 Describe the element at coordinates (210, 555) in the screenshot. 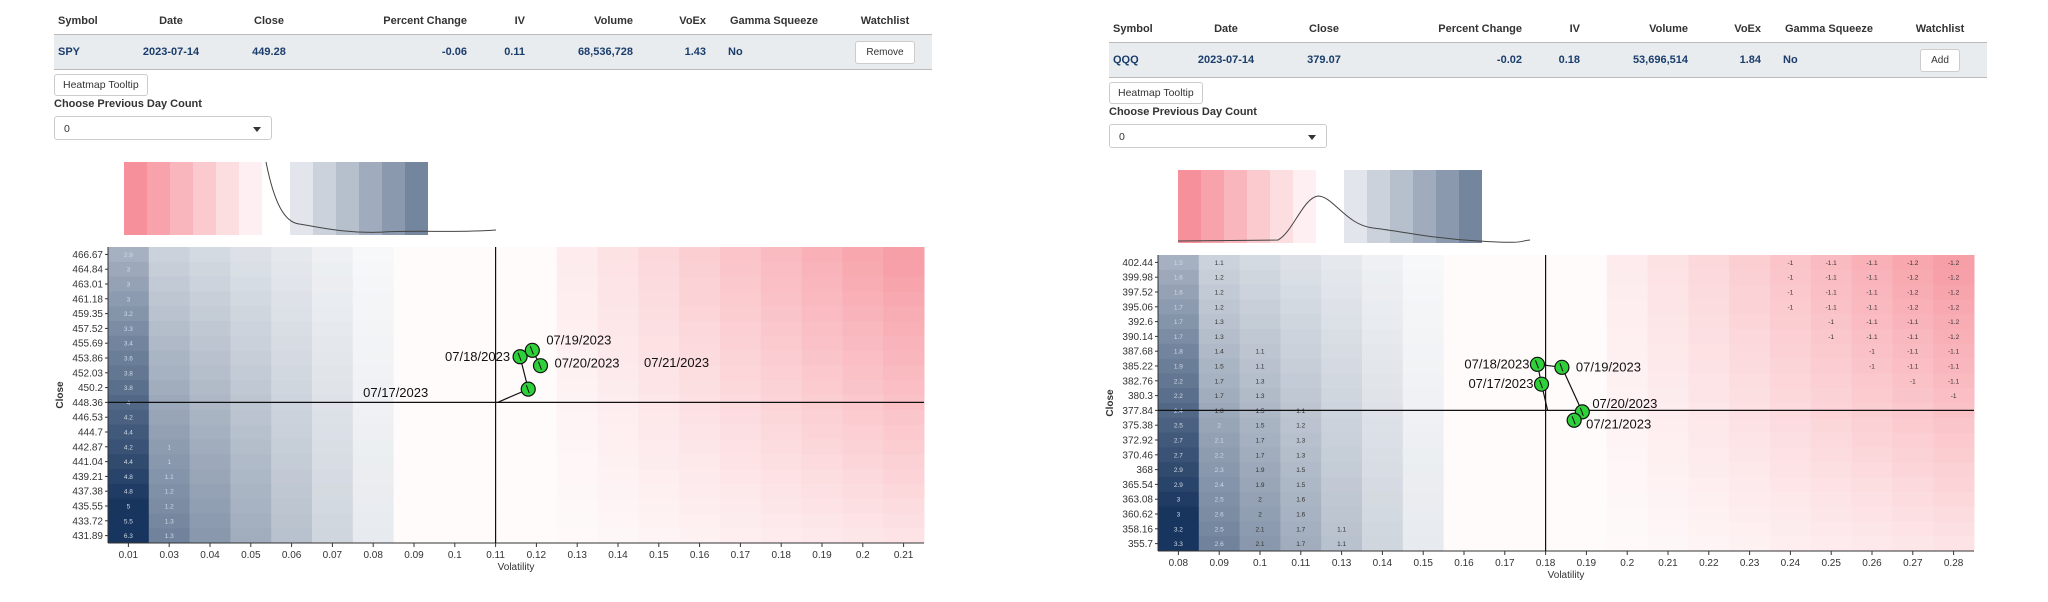

I see `x-tick-label: 0.04` at that location.